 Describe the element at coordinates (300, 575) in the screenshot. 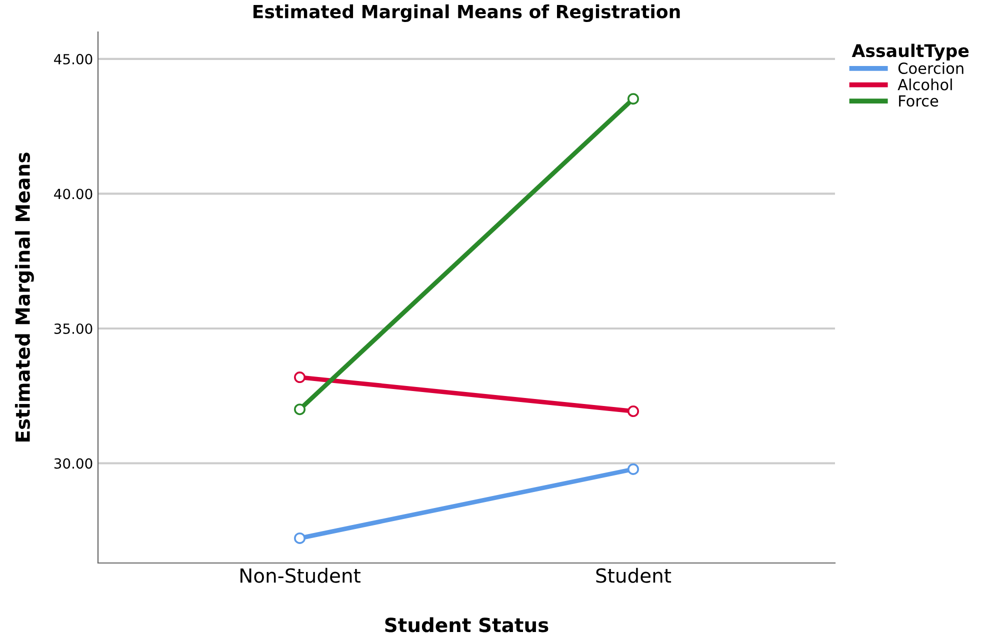

I see `x-tick-label: Non-Student` at that location.